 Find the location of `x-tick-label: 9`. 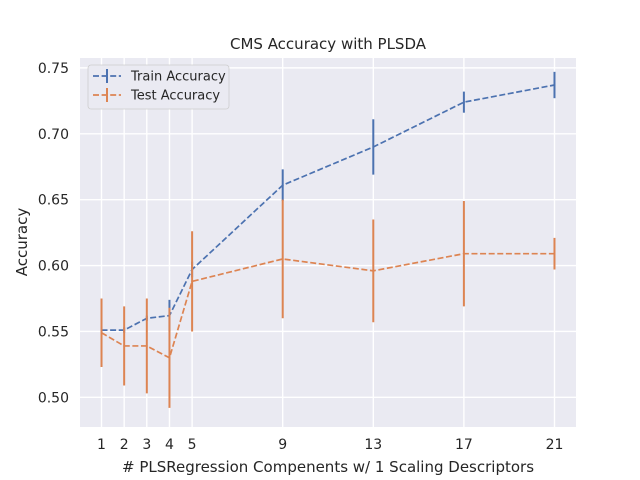

x-tick-label: 9 is located at coordinates (282, 445).